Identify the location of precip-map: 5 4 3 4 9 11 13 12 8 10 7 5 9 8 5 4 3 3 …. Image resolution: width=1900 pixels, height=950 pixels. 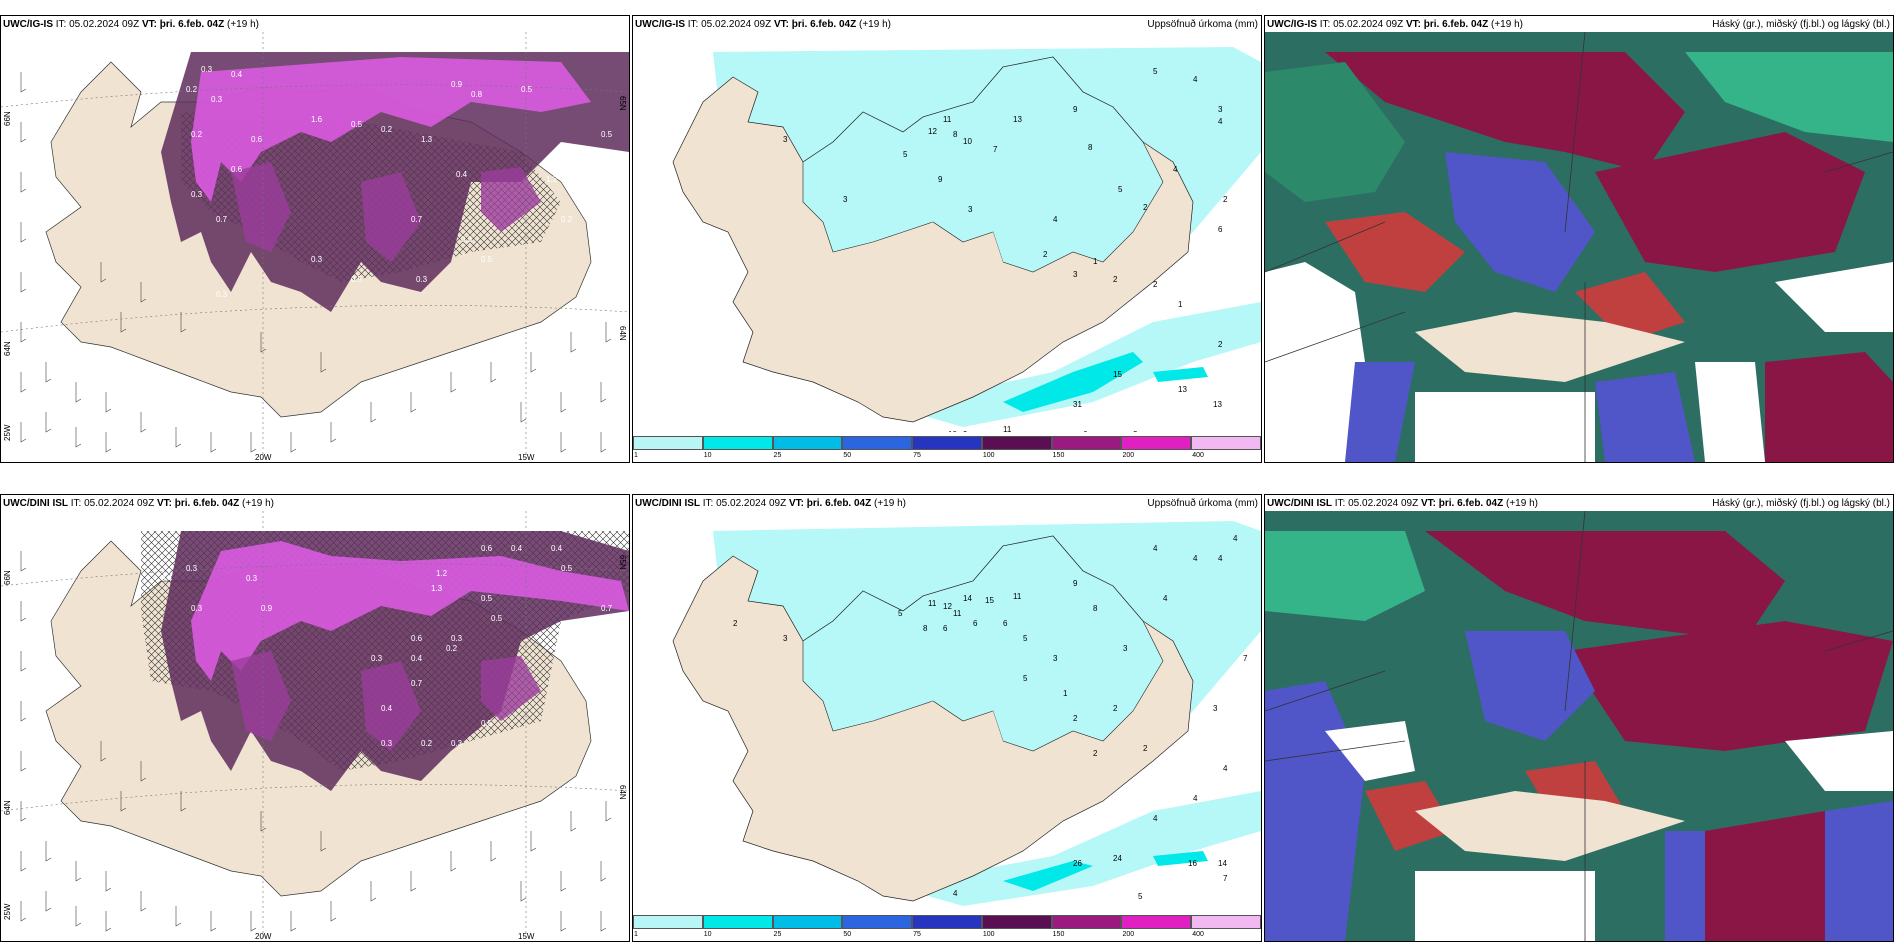
(947, 232).